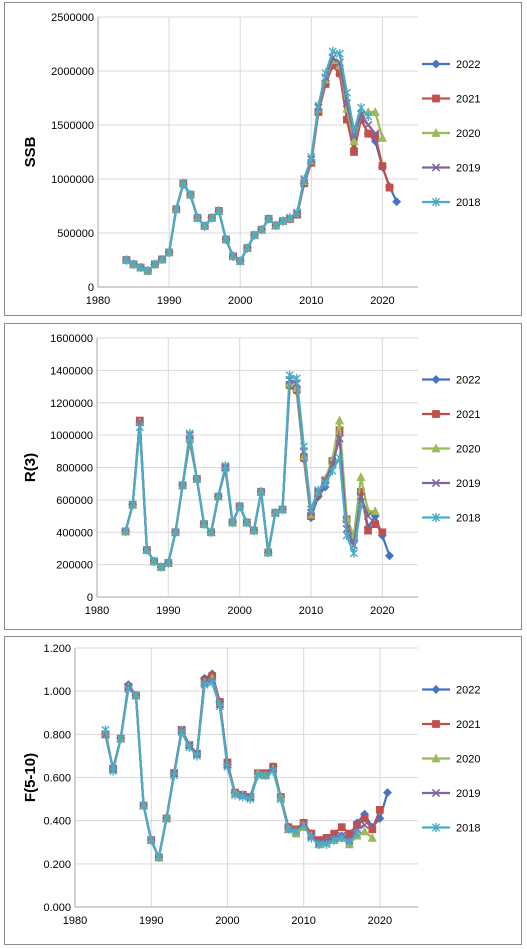  I want to click on legend-entry-2019: 2019, so click(451, 169).